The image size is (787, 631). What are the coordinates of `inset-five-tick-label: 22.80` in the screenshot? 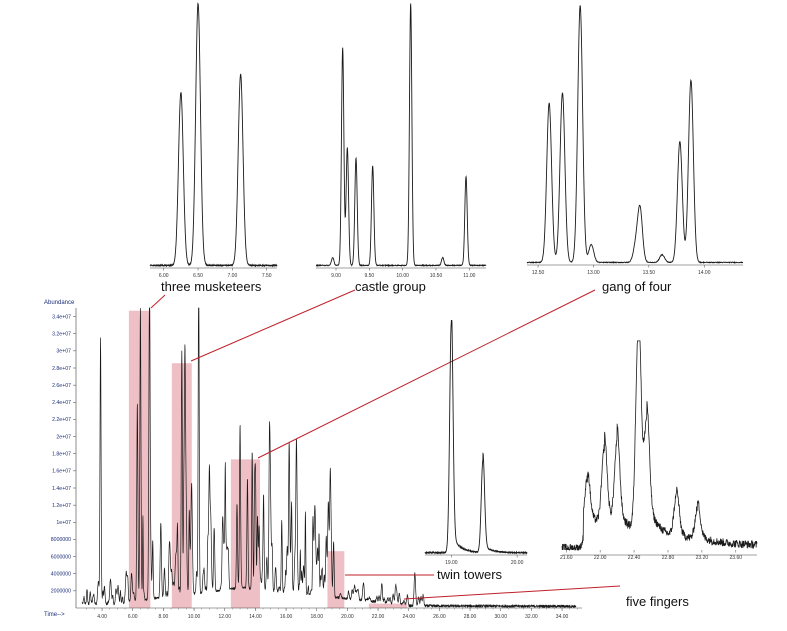 It's located at (668, 558).